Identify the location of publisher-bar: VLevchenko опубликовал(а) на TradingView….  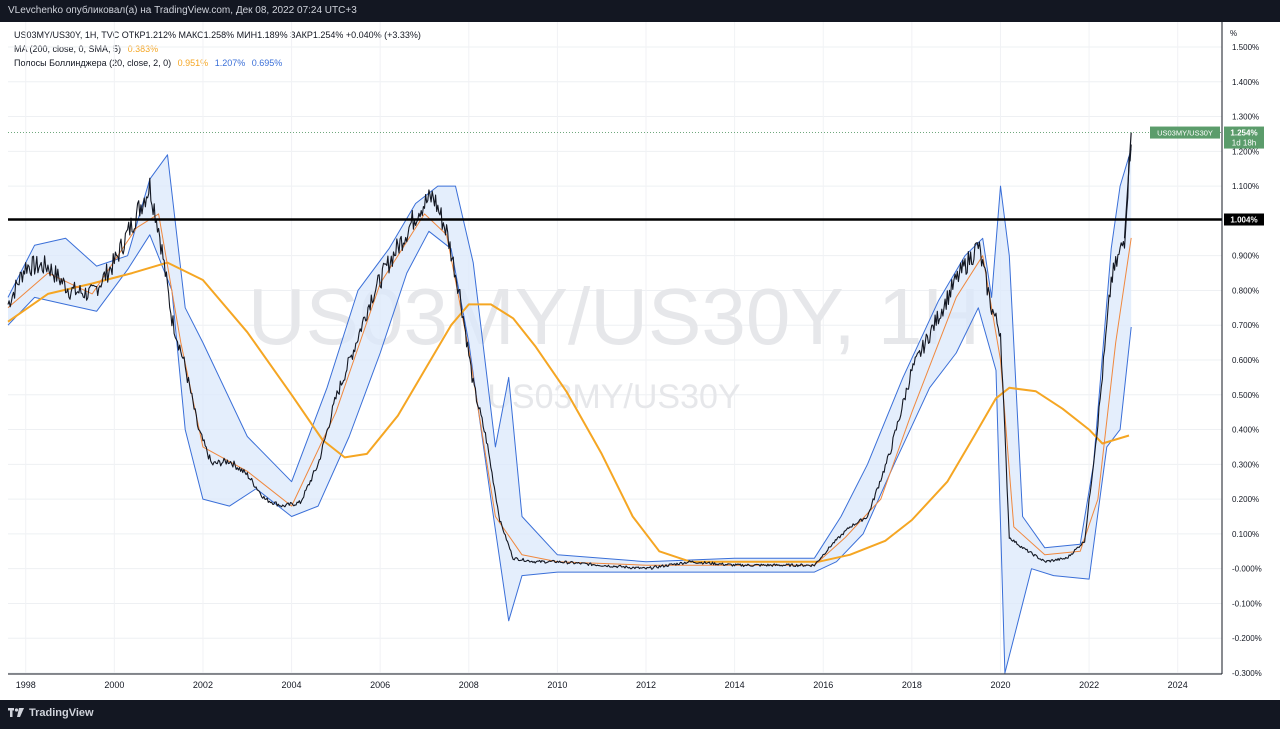
(640, 11).